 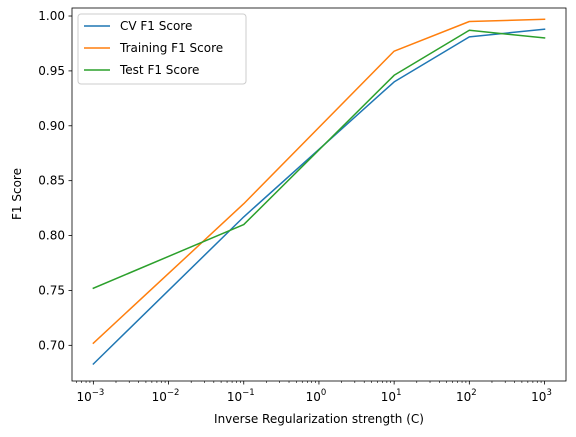 I want to click on x-tick-label: 10⁰, so click(x=316, y=396).